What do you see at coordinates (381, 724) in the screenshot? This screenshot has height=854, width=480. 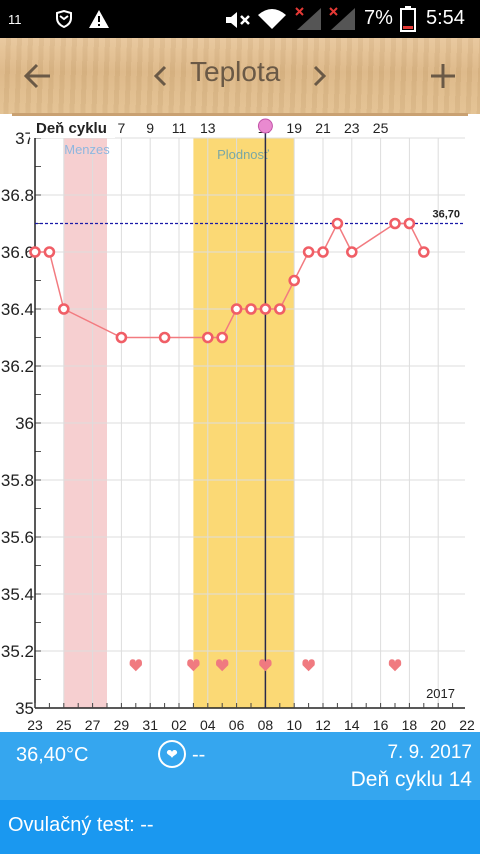 I see `x-tick-label: 16` at bounding box center [381, 724].